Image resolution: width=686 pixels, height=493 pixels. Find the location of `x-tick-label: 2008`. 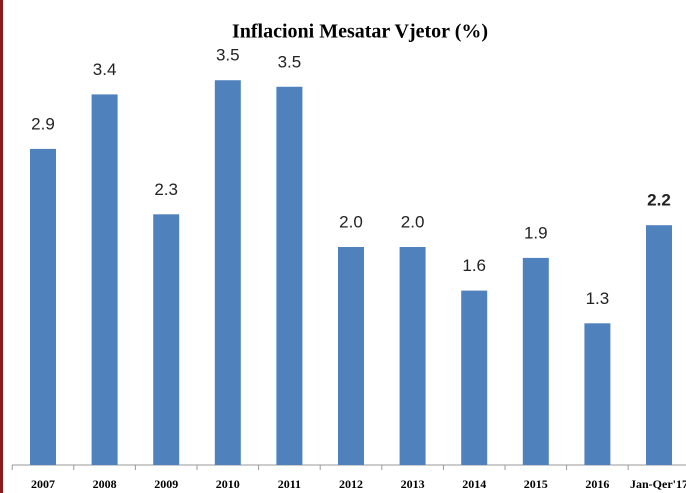

x-tick-label: 2008 is located at coordinates (105, 484).